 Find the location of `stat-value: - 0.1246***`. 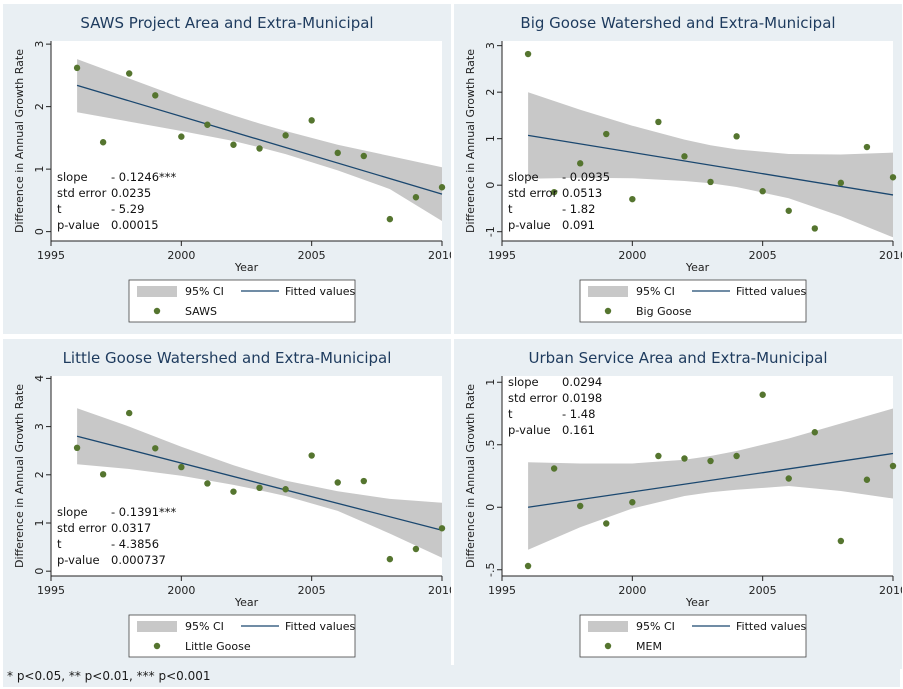

stat-value: - 0.1246*** is located at coordinates (144, 177).